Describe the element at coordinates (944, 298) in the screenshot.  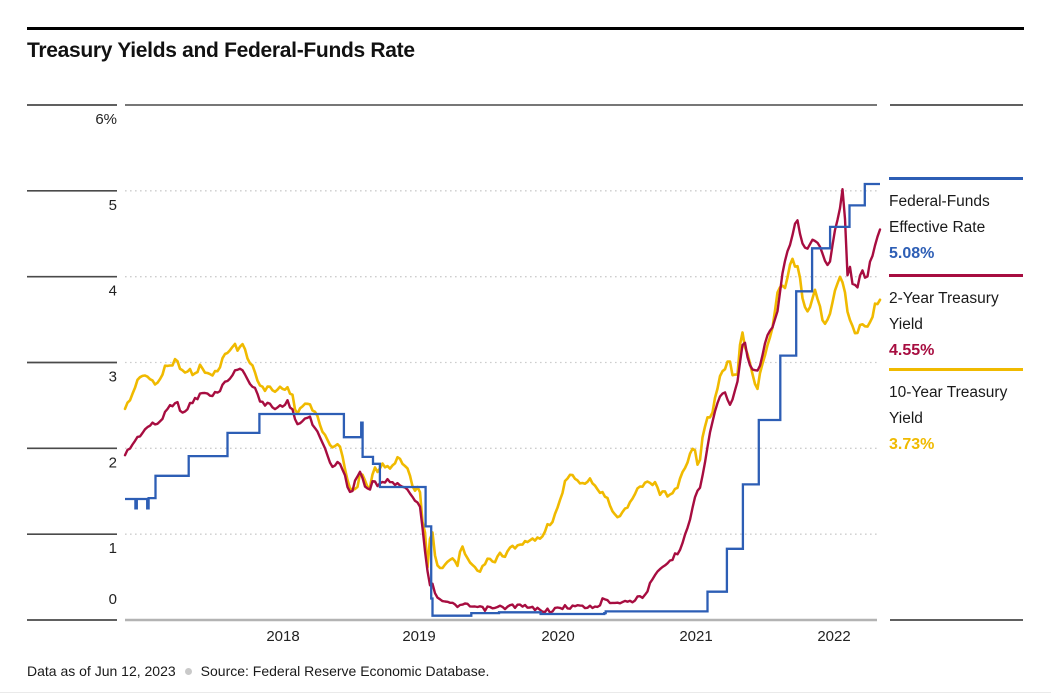
I see `legend-label: 2-Year Treasury` at that location.